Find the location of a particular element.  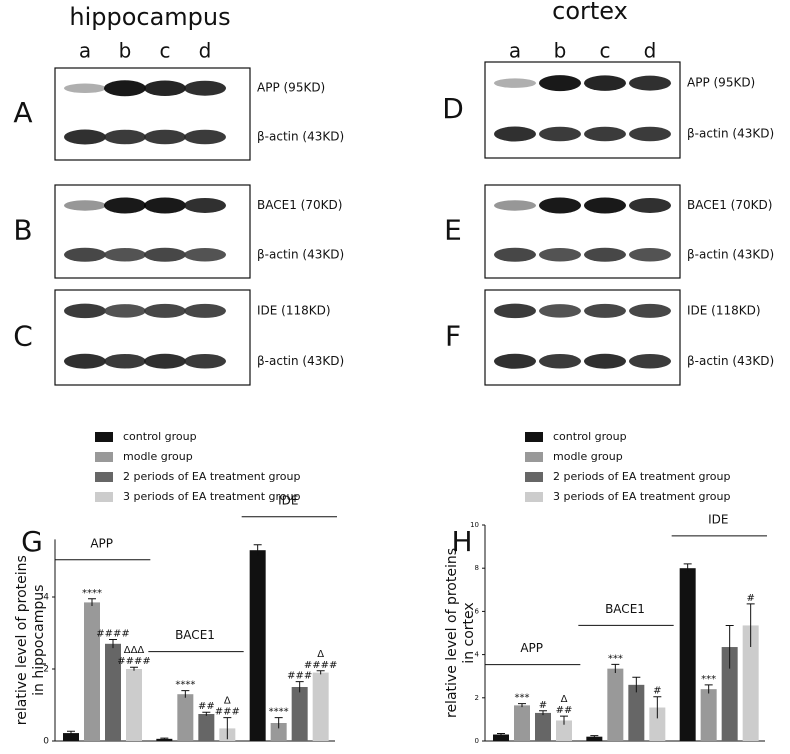

panel-letter: E is located at coordinates (453, 230).